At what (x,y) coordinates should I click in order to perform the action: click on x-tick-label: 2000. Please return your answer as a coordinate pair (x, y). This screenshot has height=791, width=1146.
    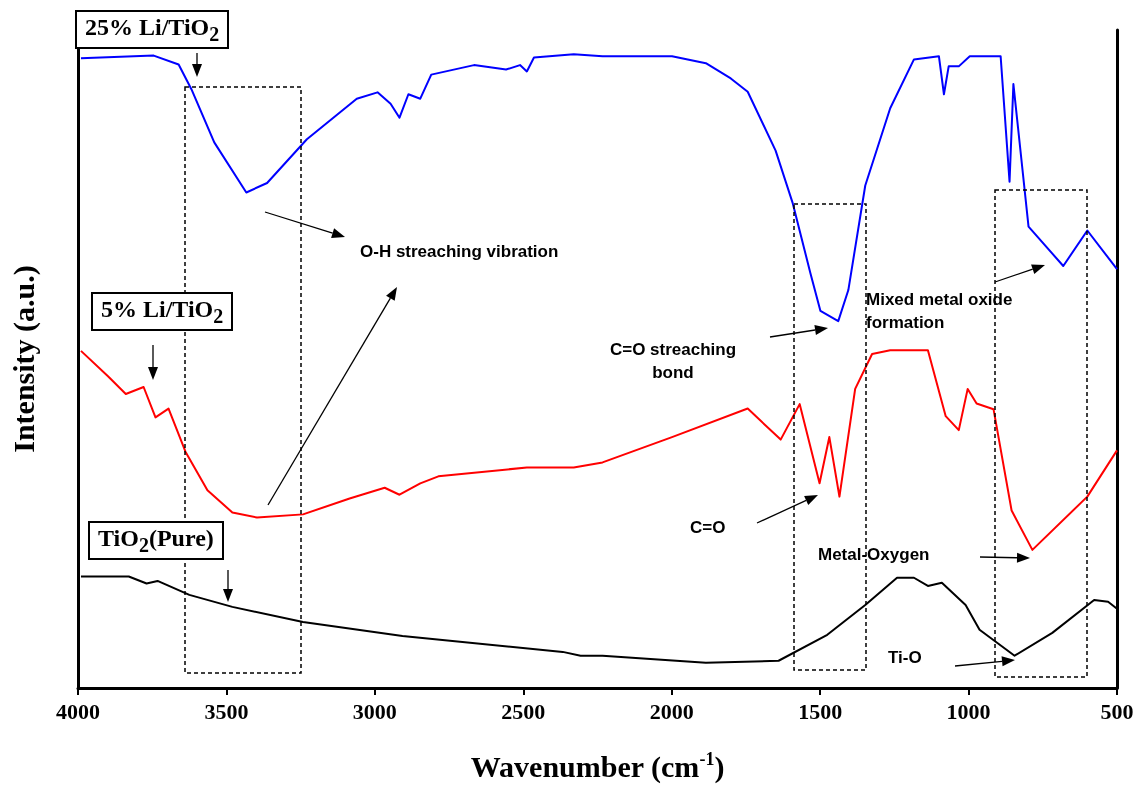
    Looking at the image, I should click on (671, 711).